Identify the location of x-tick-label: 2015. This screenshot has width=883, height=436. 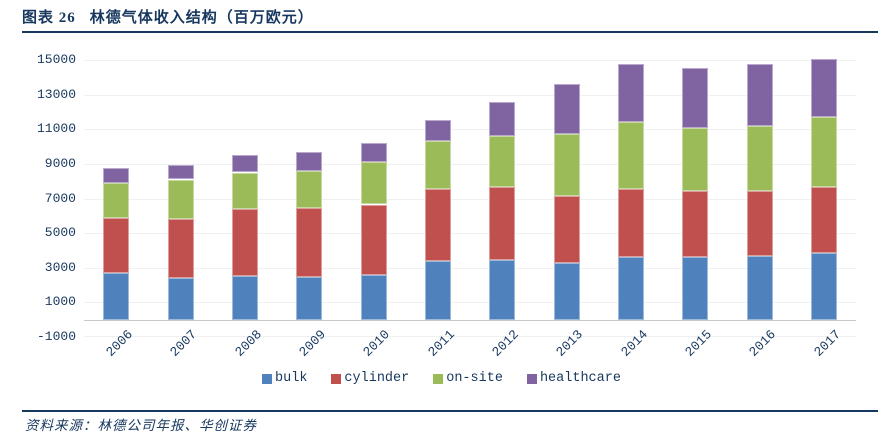
(698, 343).